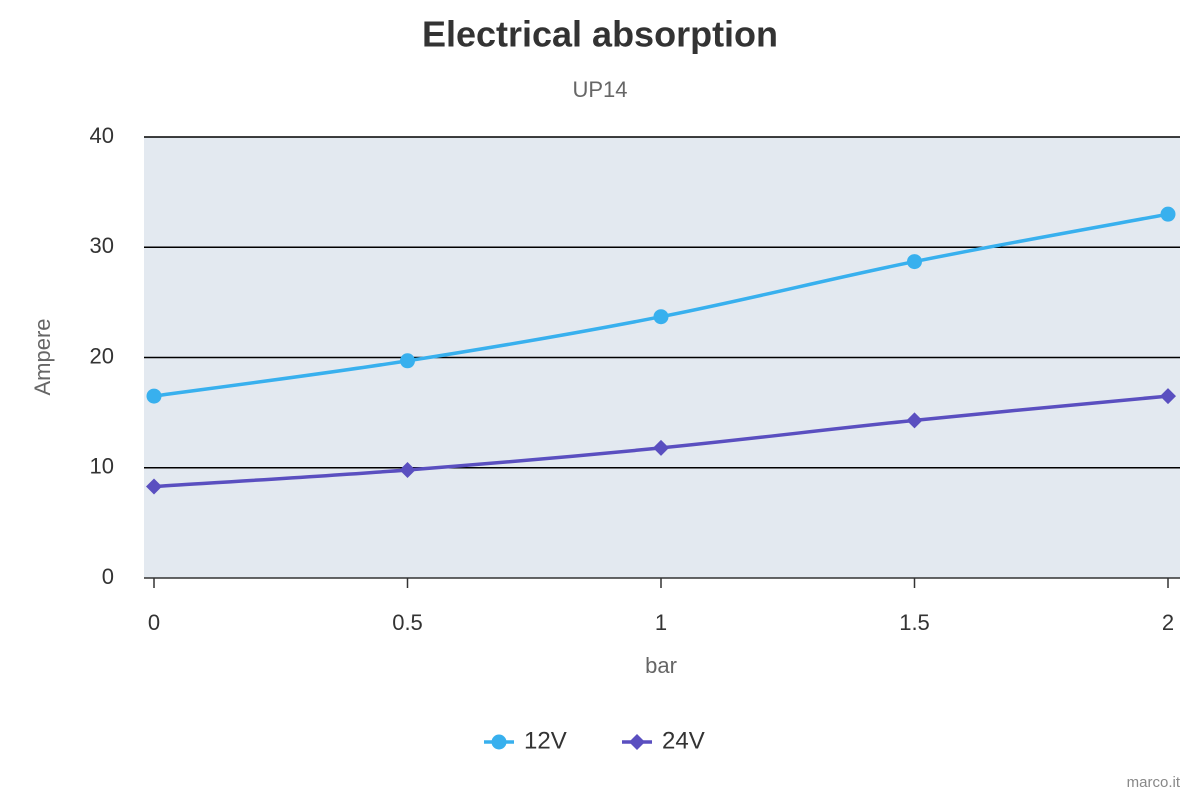  I want to click on credit: marco.it, so click(1154, 782).